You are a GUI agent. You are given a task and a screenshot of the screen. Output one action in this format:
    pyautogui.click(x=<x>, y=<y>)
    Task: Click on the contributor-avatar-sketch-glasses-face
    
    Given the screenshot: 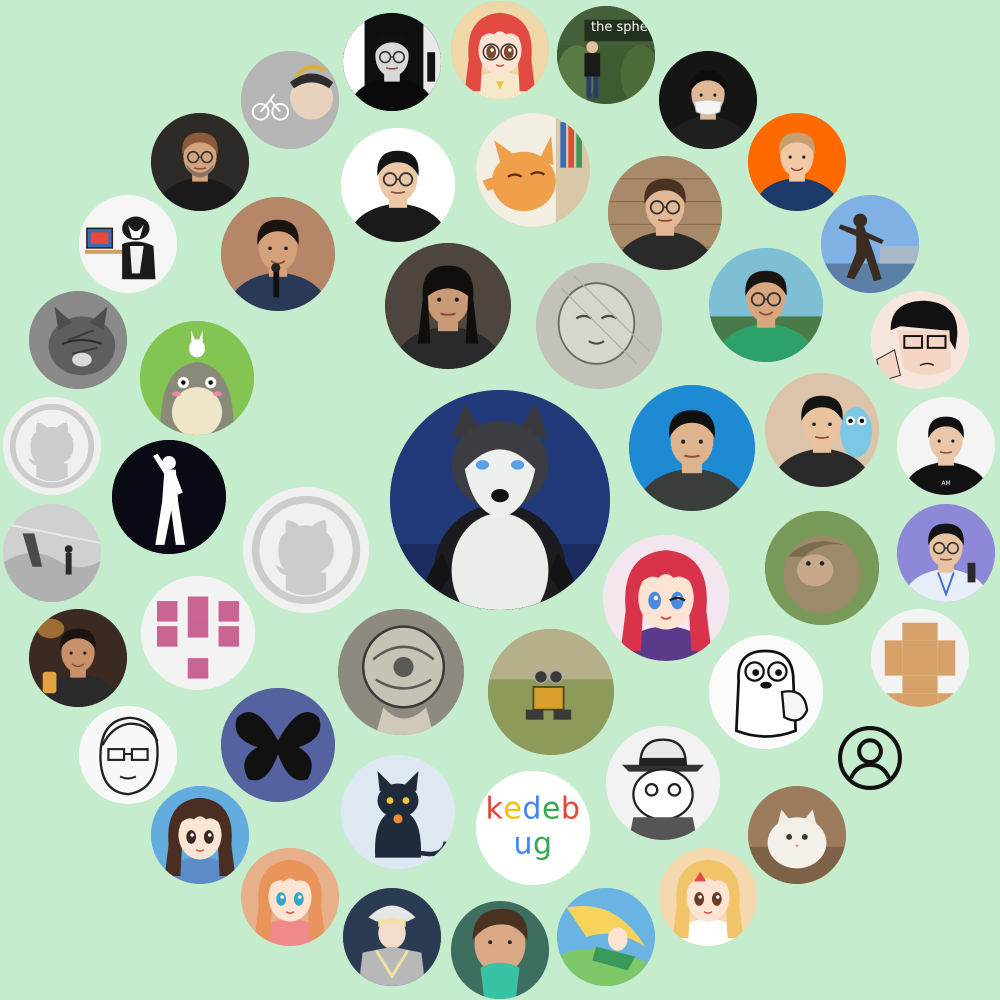 What is the action you would take?
    pyautogui.click(x=128, y=755)
    